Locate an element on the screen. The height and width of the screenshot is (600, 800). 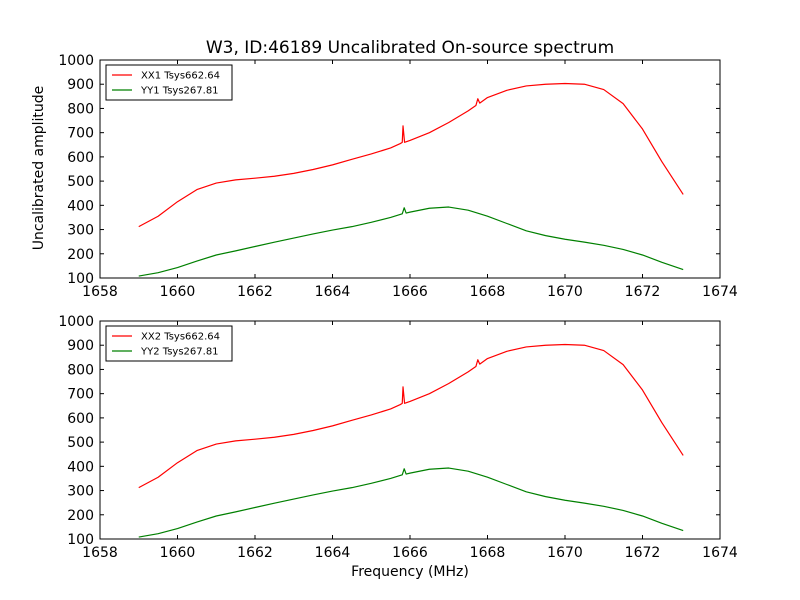
y-axis-label: Uncalibrated amplitude is located at coordinates (39, 168).